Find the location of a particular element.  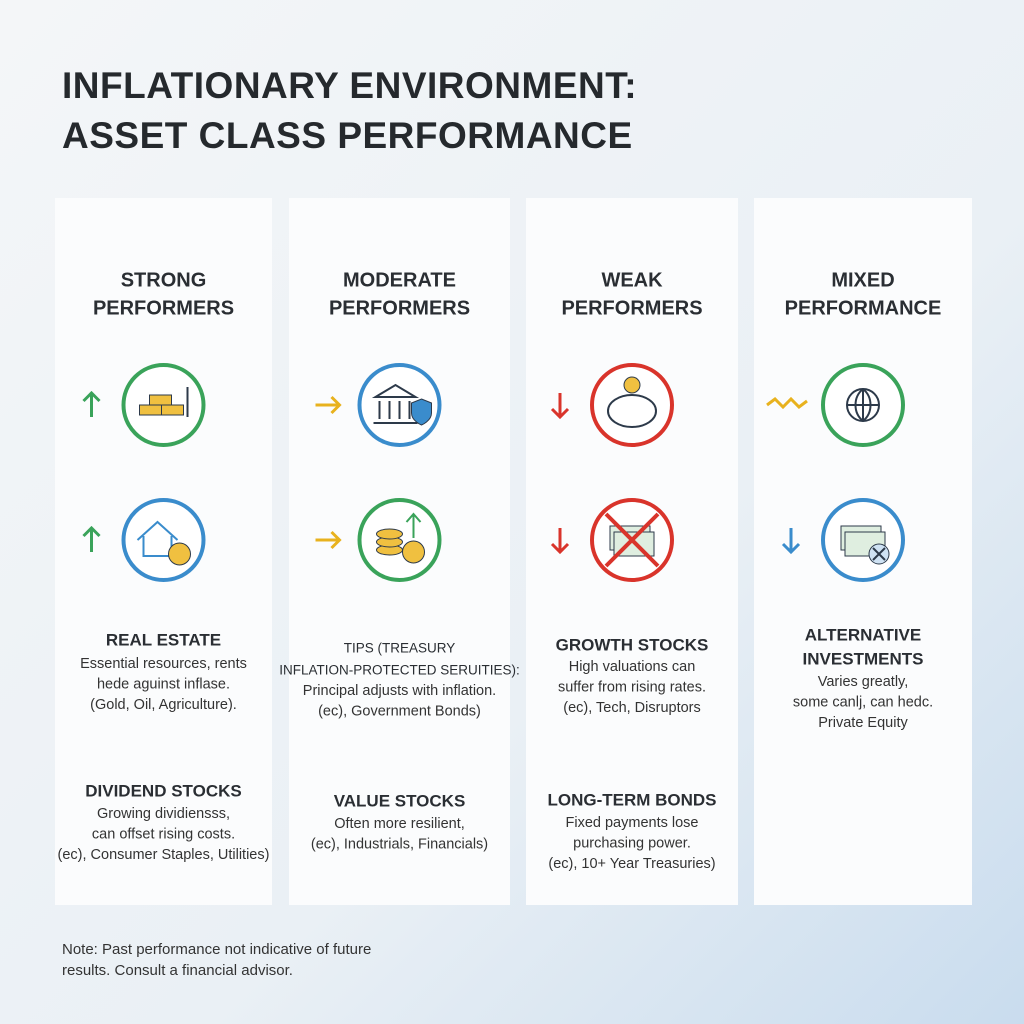

up is located at coordinates (413, 525).